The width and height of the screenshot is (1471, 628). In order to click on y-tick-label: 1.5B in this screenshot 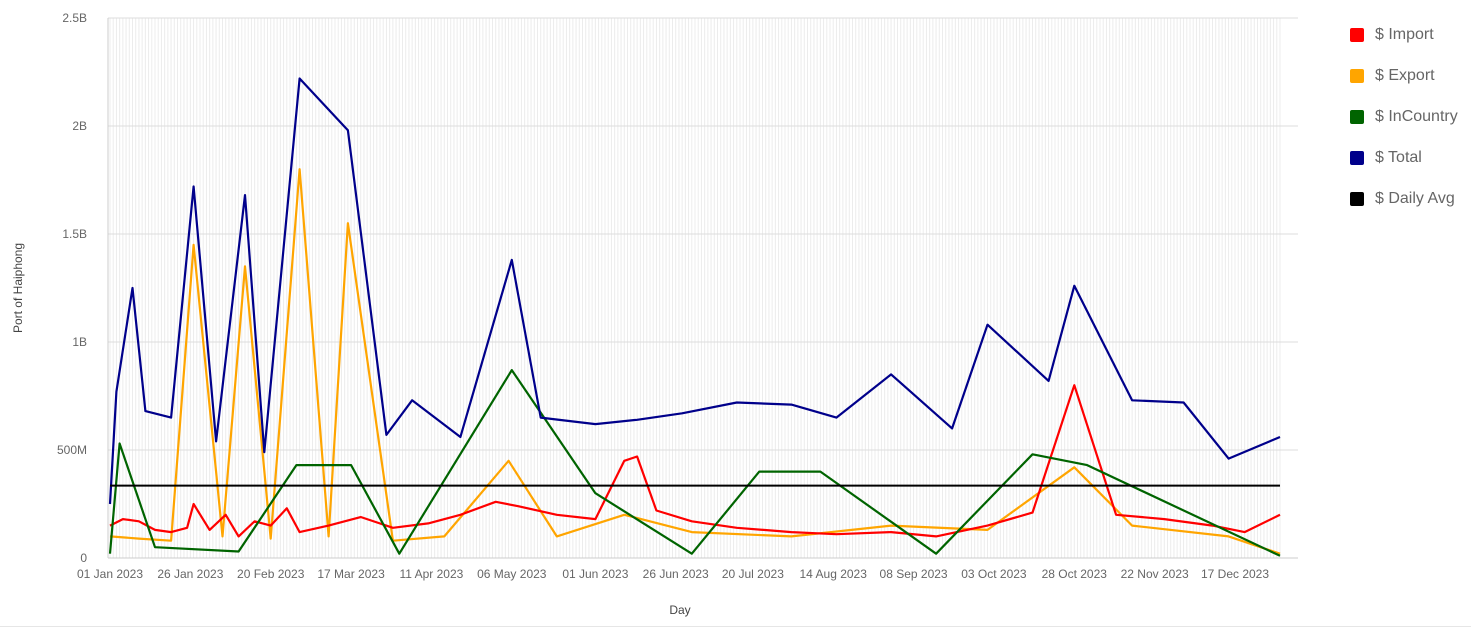, I will do `click(74, 234)`.